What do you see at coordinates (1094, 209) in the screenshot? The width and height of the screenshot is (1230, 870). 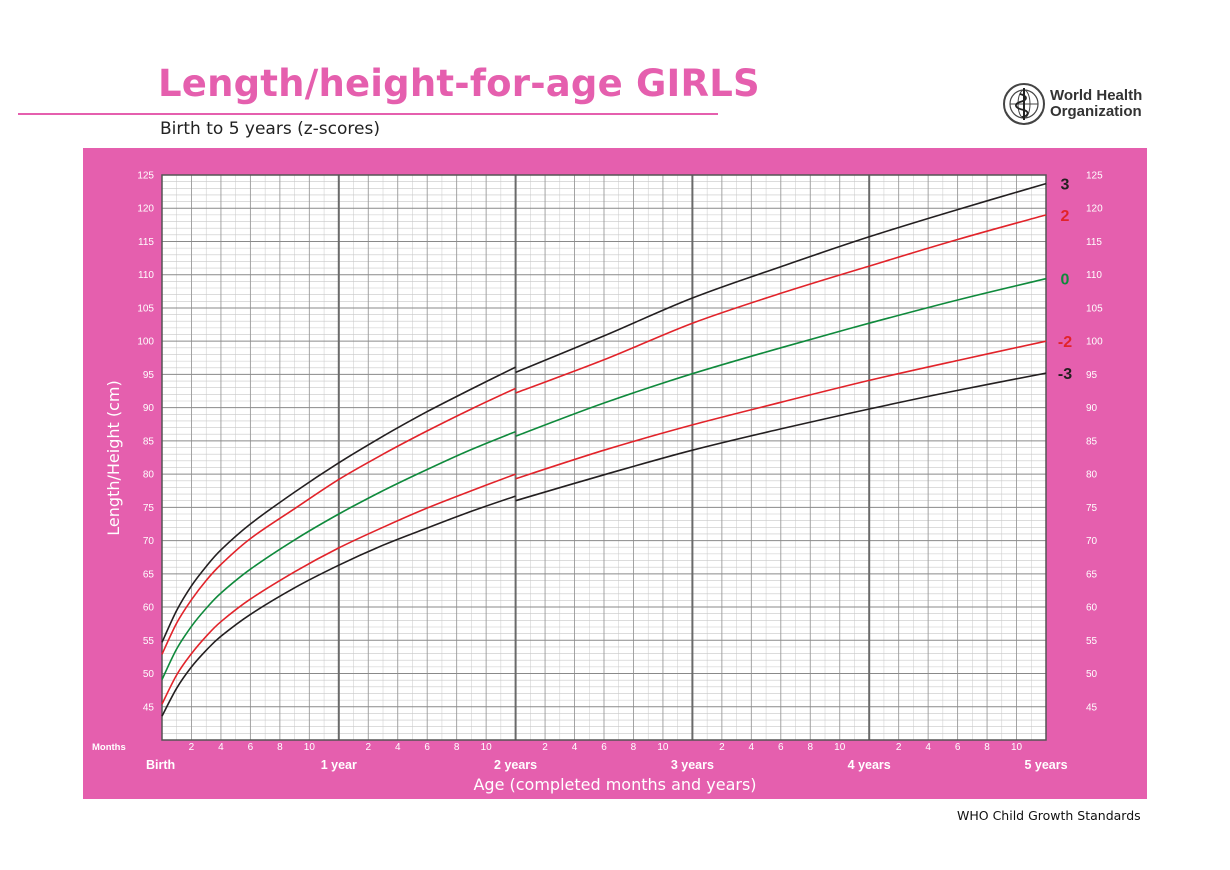 I see `y-tick-label-right: 120` at bounding box center [1094, 209].